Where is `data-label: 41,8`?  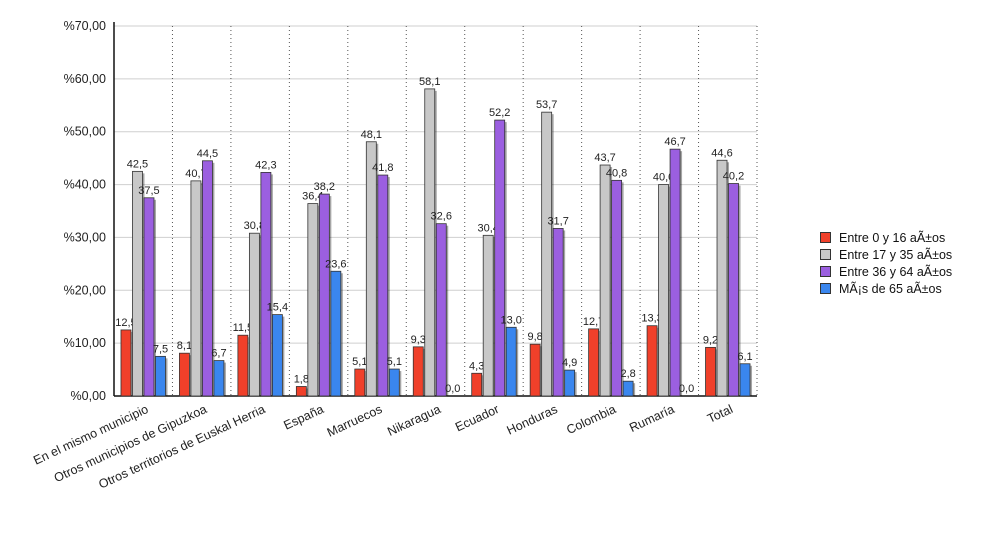
data-label: 41,8 is located at coordinates (382, 168).